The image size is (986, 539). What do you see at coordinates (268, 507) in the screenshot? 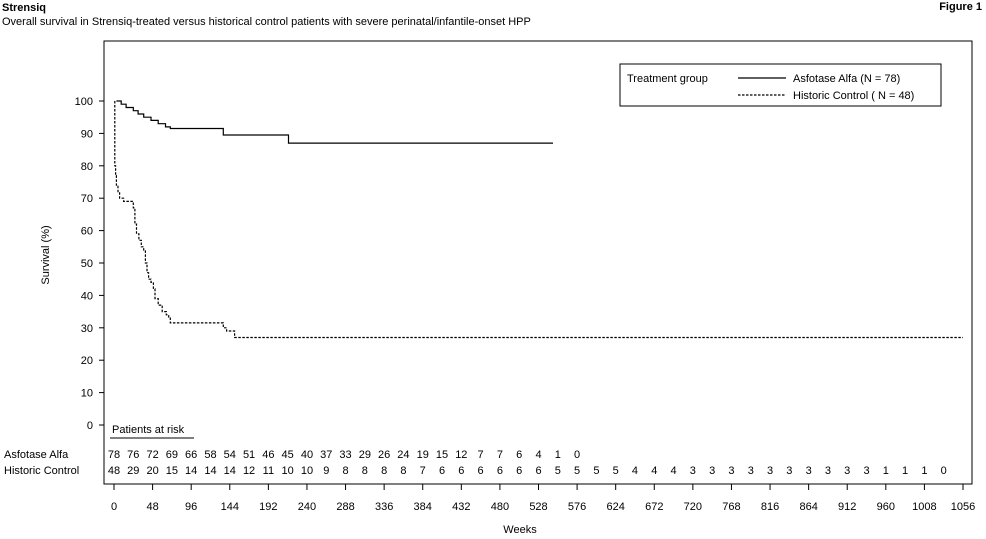
I see `x-tick-label: 192` at bounding box center [268, 507].